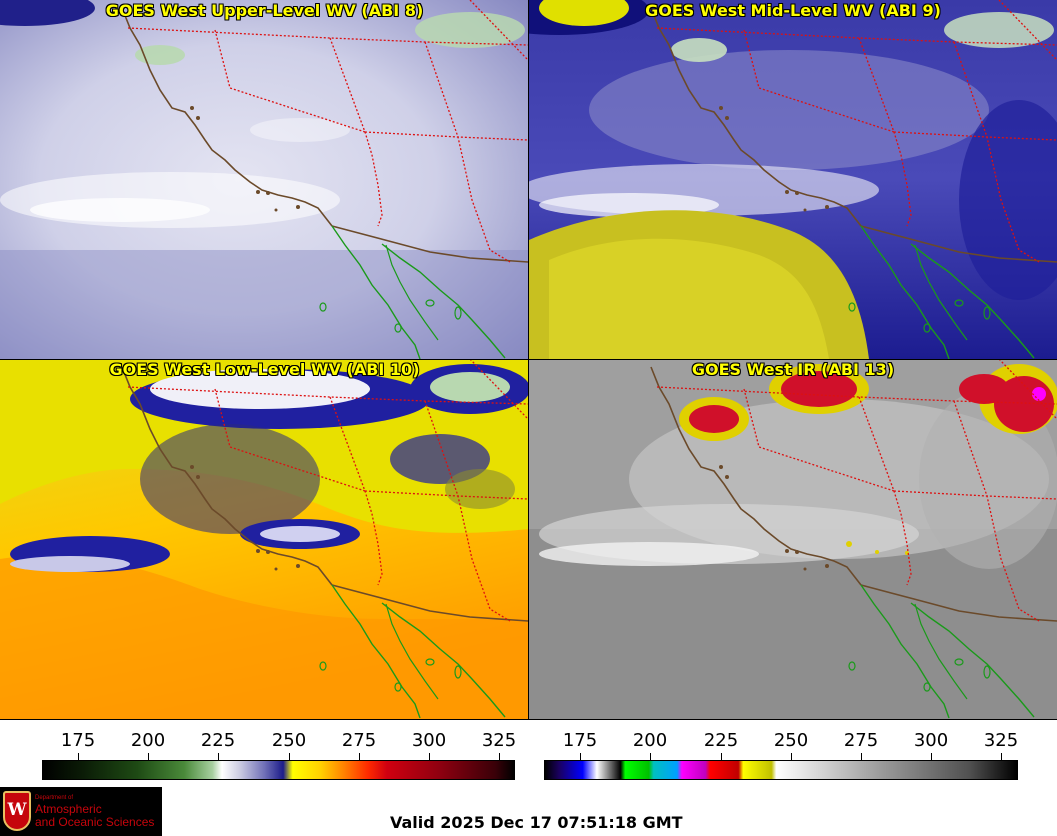 The width and height of the screenshot is (1057, 836). What do you see at coordinates (68, 809) in the screenshot?
I see `logo-name-line1: Atmospheric` at bounding box center [68, 809].